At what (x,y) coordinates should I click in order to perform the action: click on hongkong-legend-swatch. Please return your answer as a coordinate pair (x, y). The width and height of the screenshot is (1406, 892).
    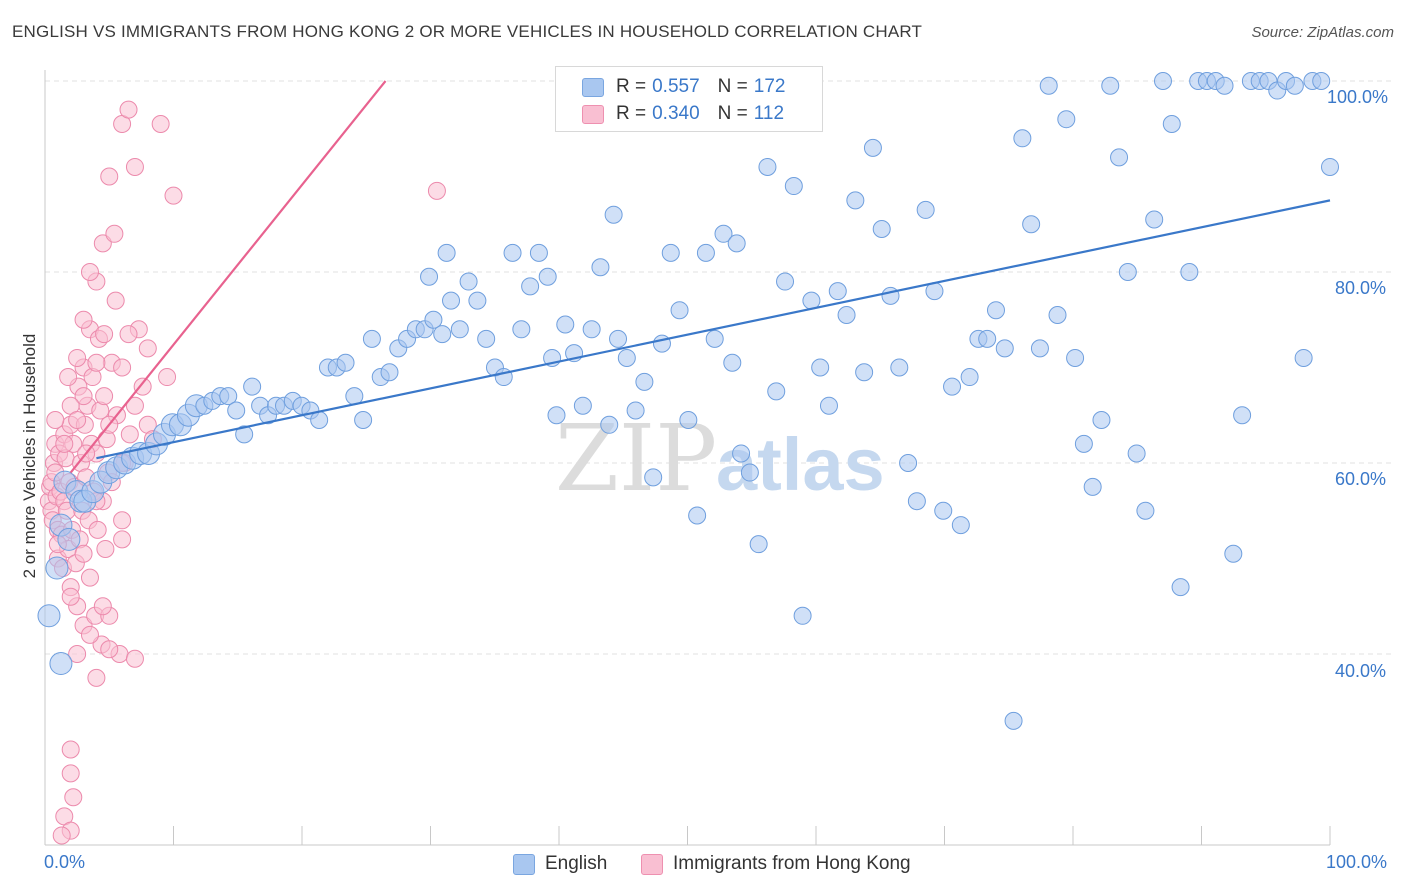
    Looking at the image, I should click on (652, 864).